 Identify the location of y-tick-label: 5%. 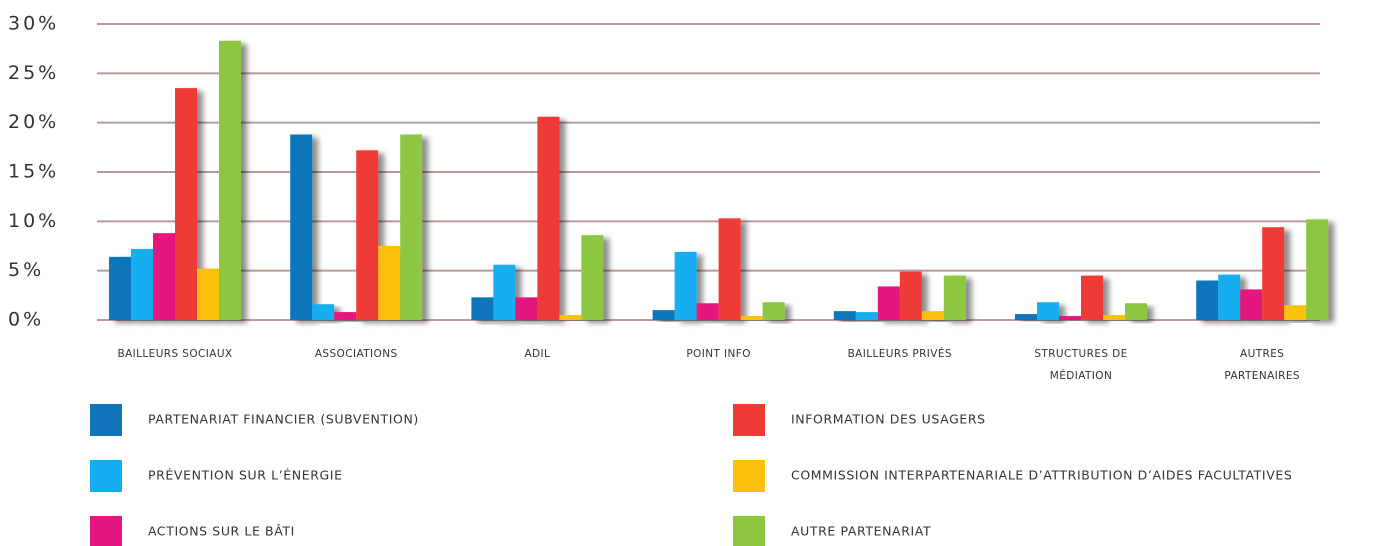
(26, 270).